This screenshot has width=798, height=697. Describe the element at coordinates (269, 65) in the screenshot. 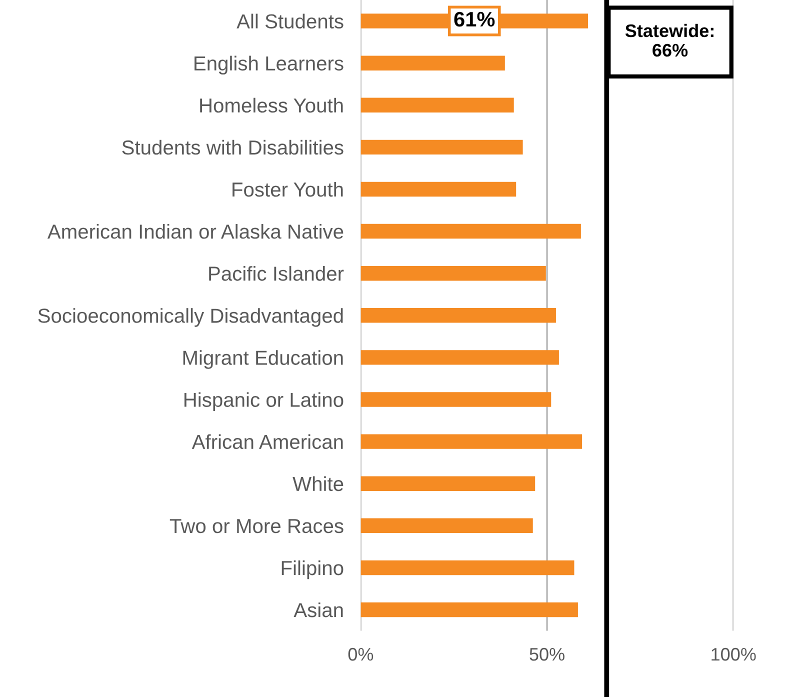

I see `y-tick-label: English Learners` at that location.